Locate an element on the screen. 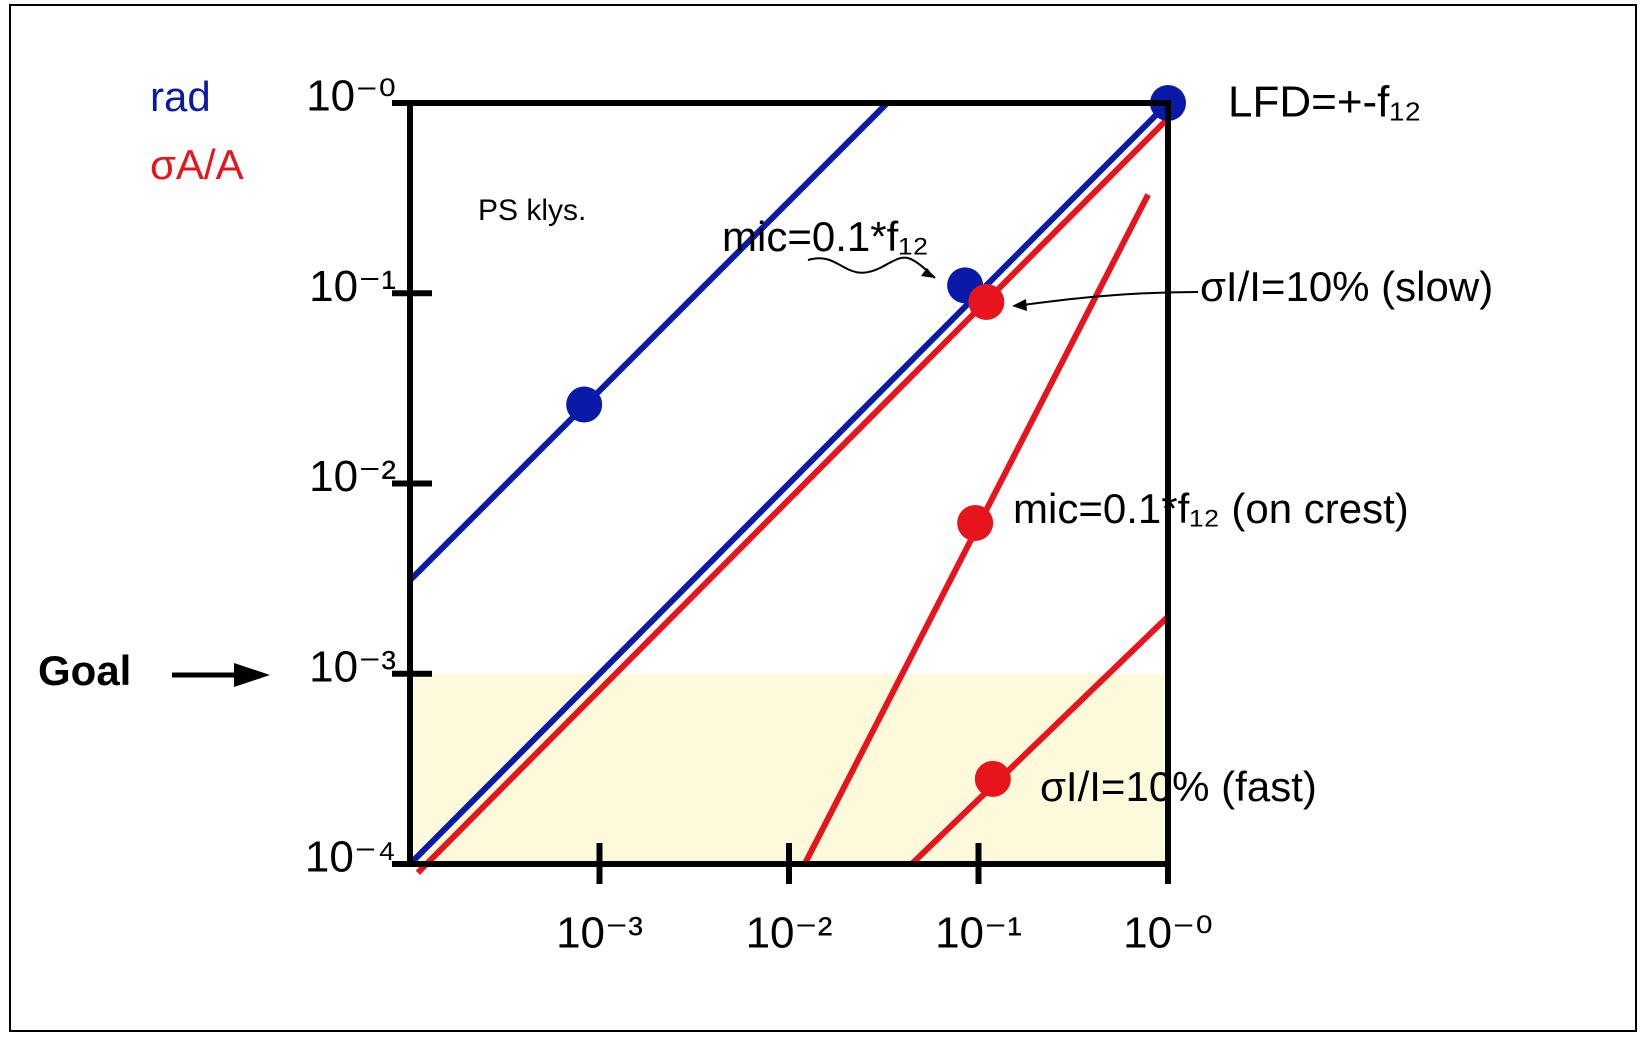  y-tick-label: 10⁻⁴ is located at coordinates (350, 857).